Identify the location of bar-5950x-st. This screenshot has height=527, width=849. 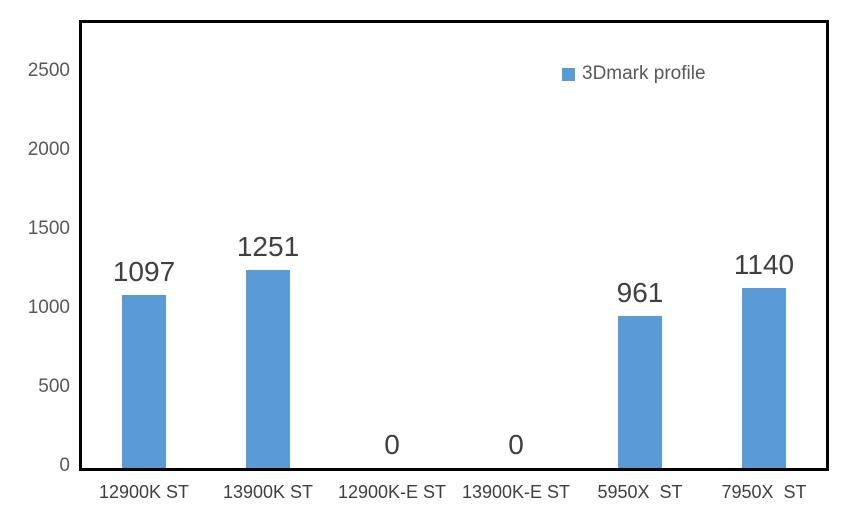
(640, 392).